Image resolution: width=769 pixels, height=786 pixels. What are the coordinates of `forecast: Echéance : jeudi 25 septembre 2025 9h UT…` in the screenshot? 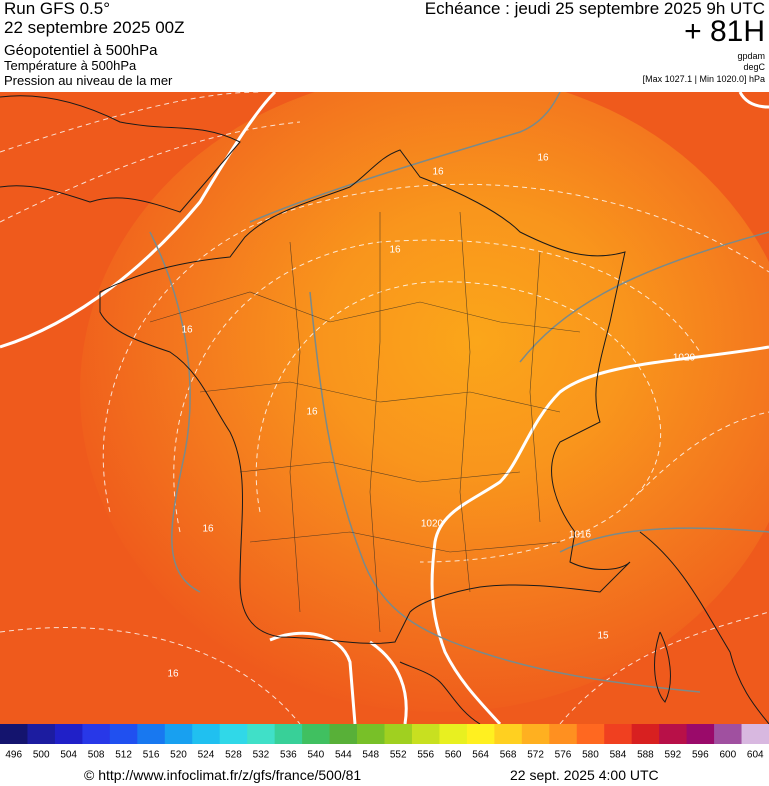 It's located at (594, 9).